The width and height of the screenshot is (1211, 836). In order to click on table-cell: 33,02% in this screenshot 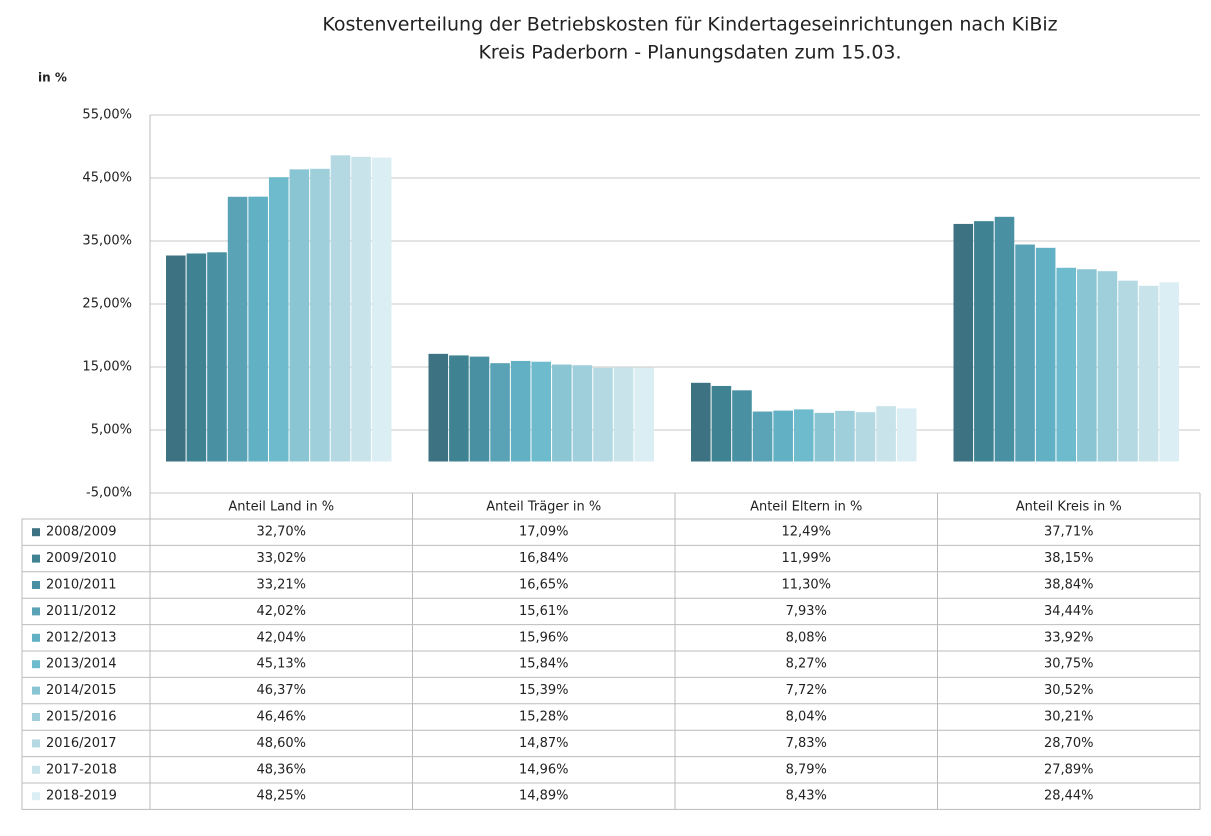, I will do `click(281, 558)`.